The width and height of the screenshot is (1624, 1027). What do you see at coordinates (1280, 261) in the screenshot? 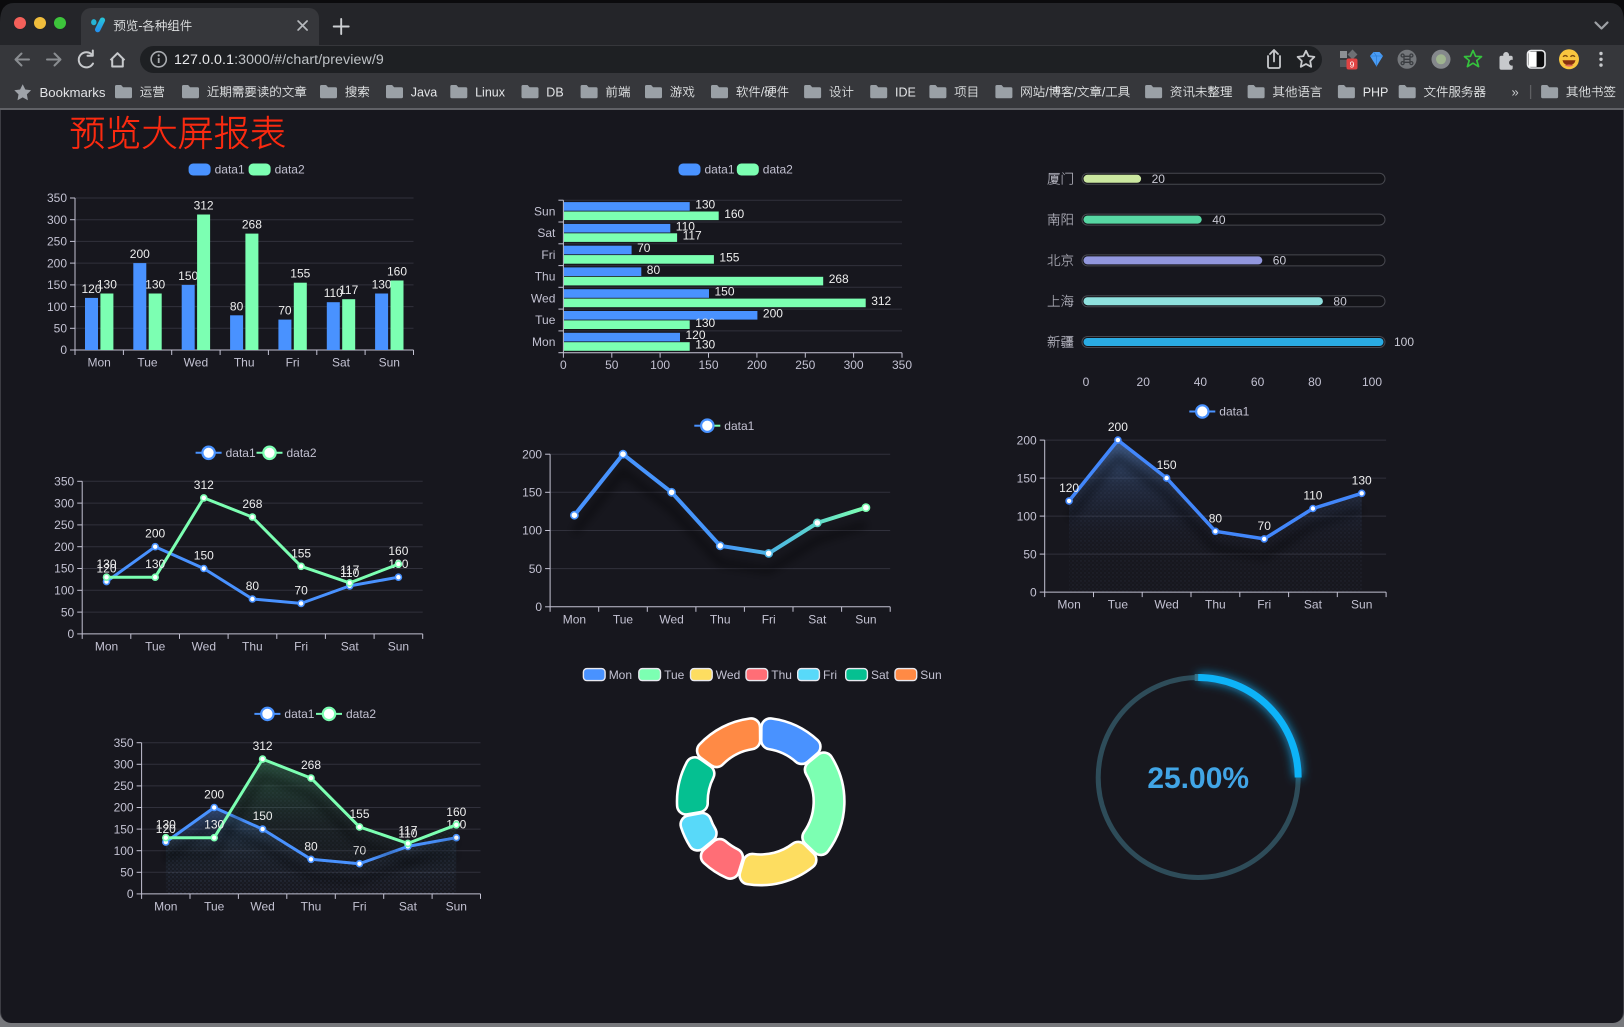
I see `svg-text: 60` at bounding box center [1280, 261].